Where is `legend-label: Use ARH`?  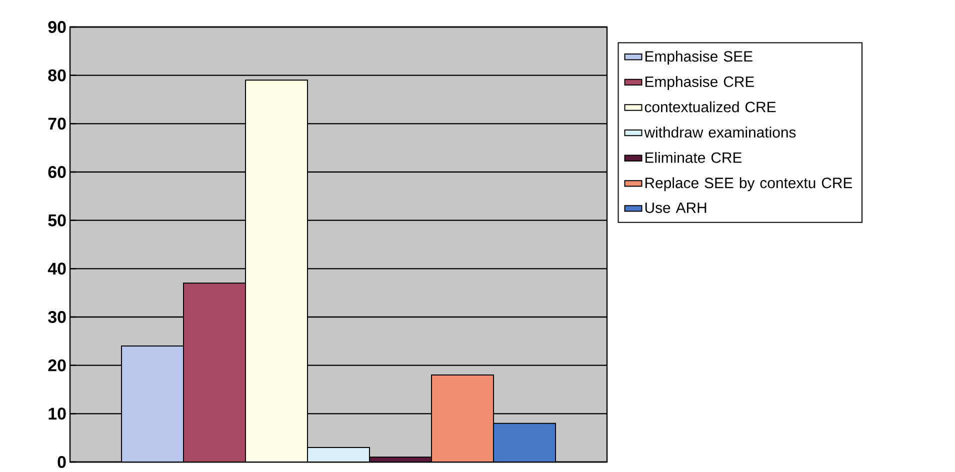 legend-label: Use ARH is located at coordinates (675, 207).